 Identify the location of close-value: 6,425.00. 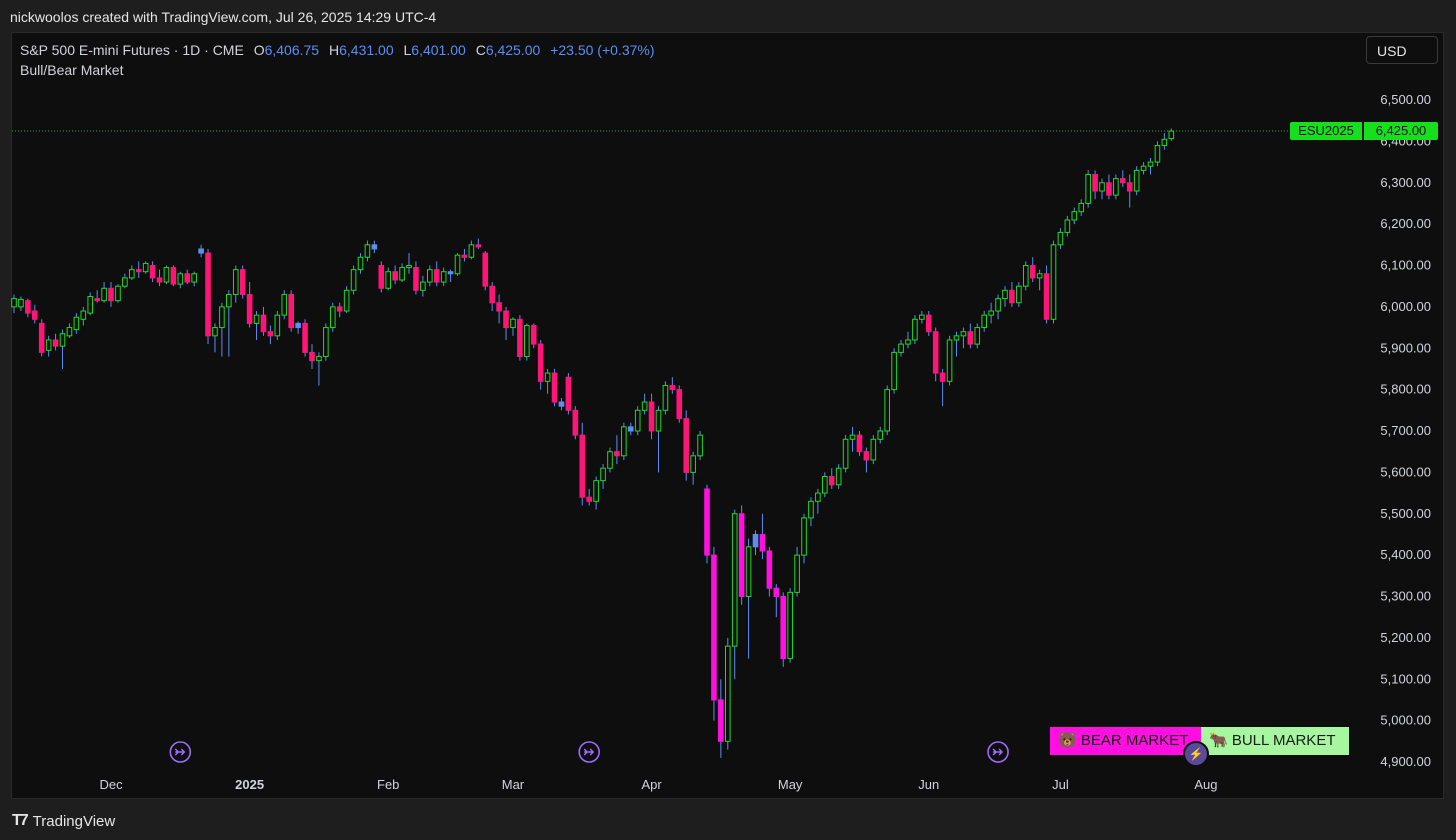
(513, 50).